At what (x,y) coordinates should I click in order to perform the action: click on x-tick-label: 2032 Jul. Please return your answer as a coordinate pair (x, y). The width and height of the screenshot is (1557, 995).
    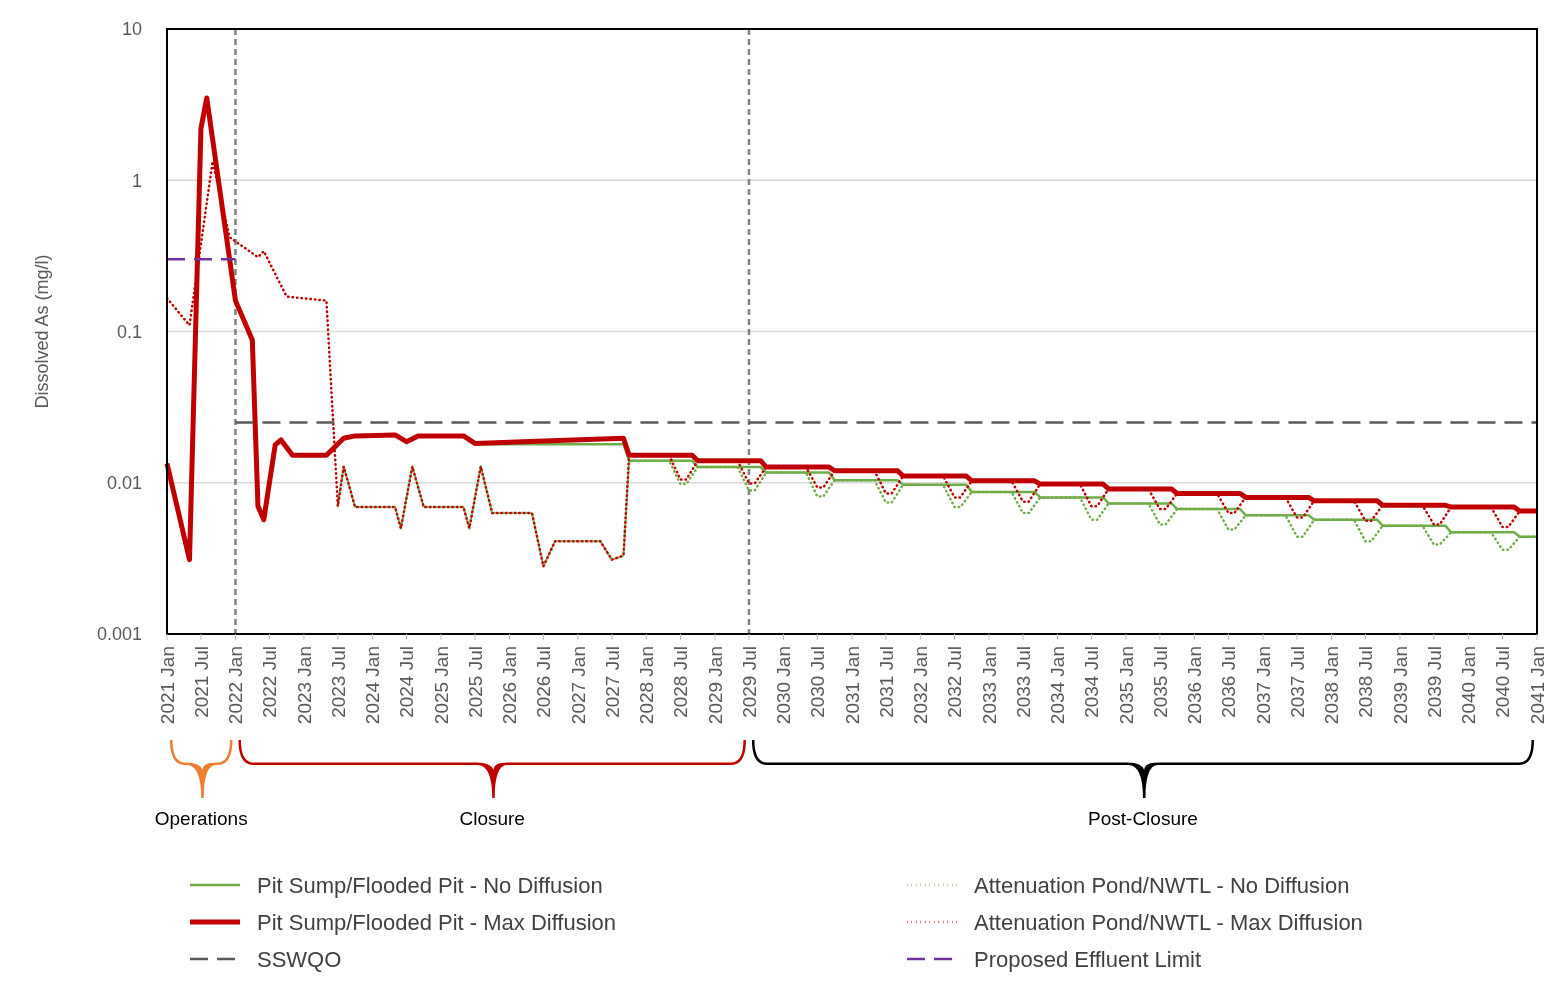
    Looking at the image, I should click on (955, 682).